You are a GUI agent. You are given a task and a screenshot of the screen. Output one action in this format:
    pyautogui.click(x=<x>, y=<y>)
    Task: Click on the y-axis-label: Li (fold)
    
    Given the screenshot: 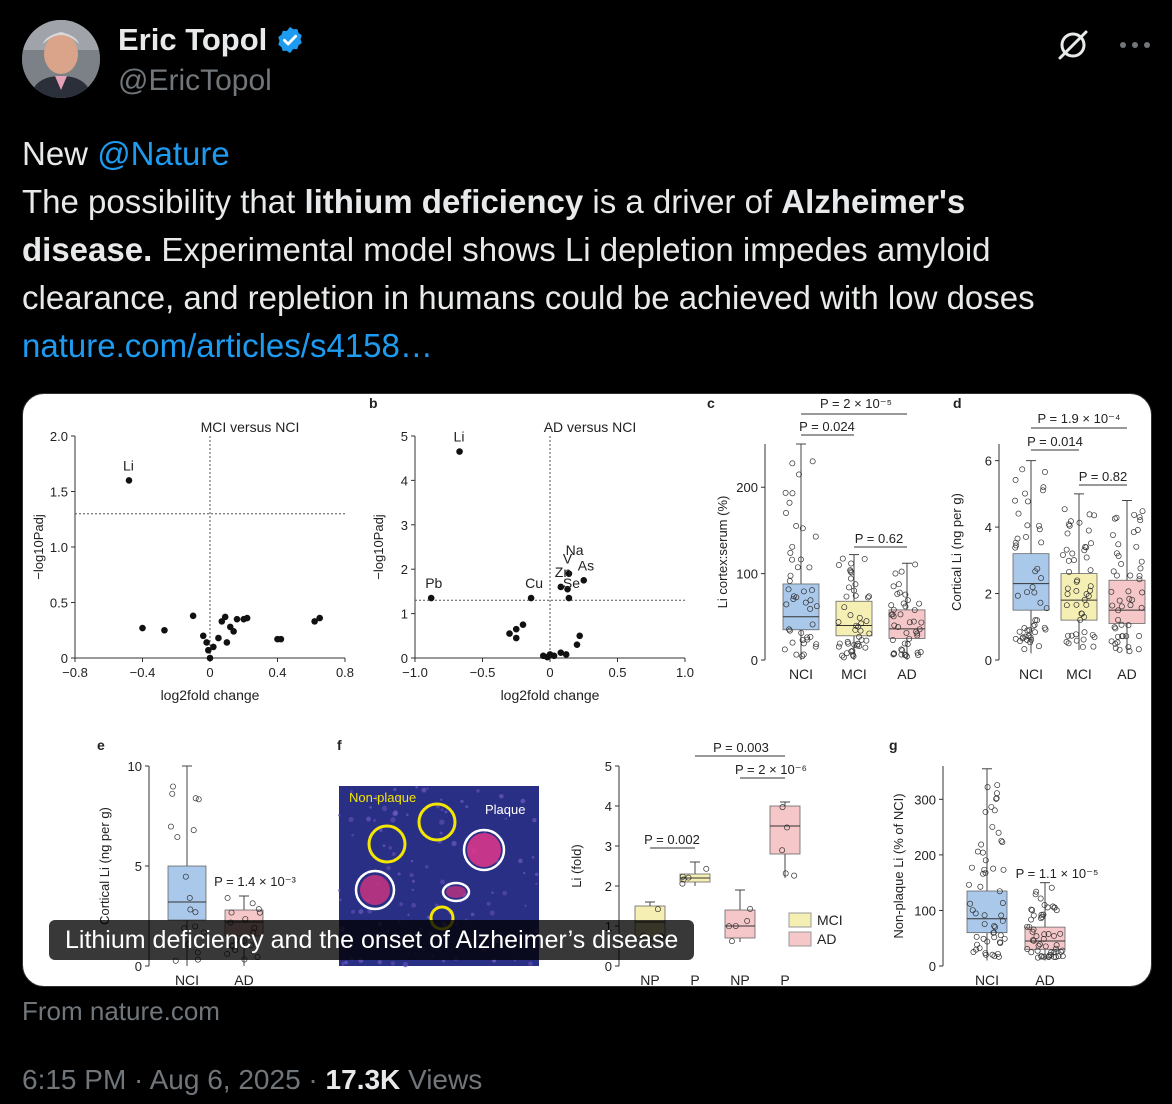 What is the action you would take?
    pyautogui.click(x=576, y=865)
    